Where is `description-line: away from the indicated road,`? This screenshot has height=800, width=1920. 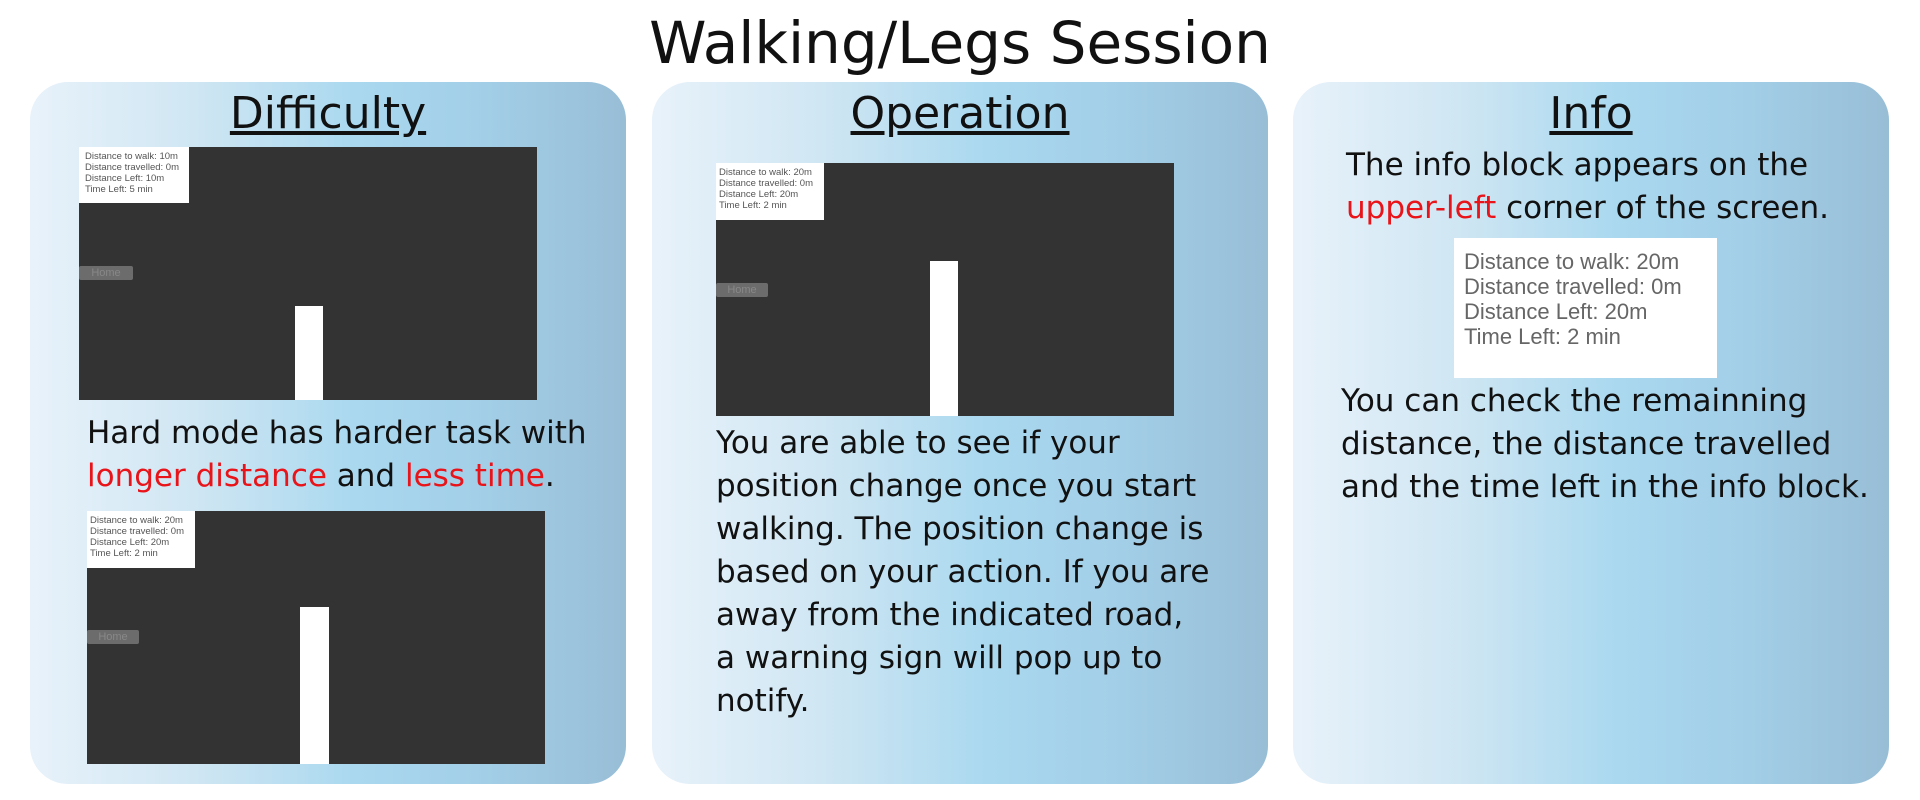 description-line: away from the indicated road, is located at coordinates (950, 615).